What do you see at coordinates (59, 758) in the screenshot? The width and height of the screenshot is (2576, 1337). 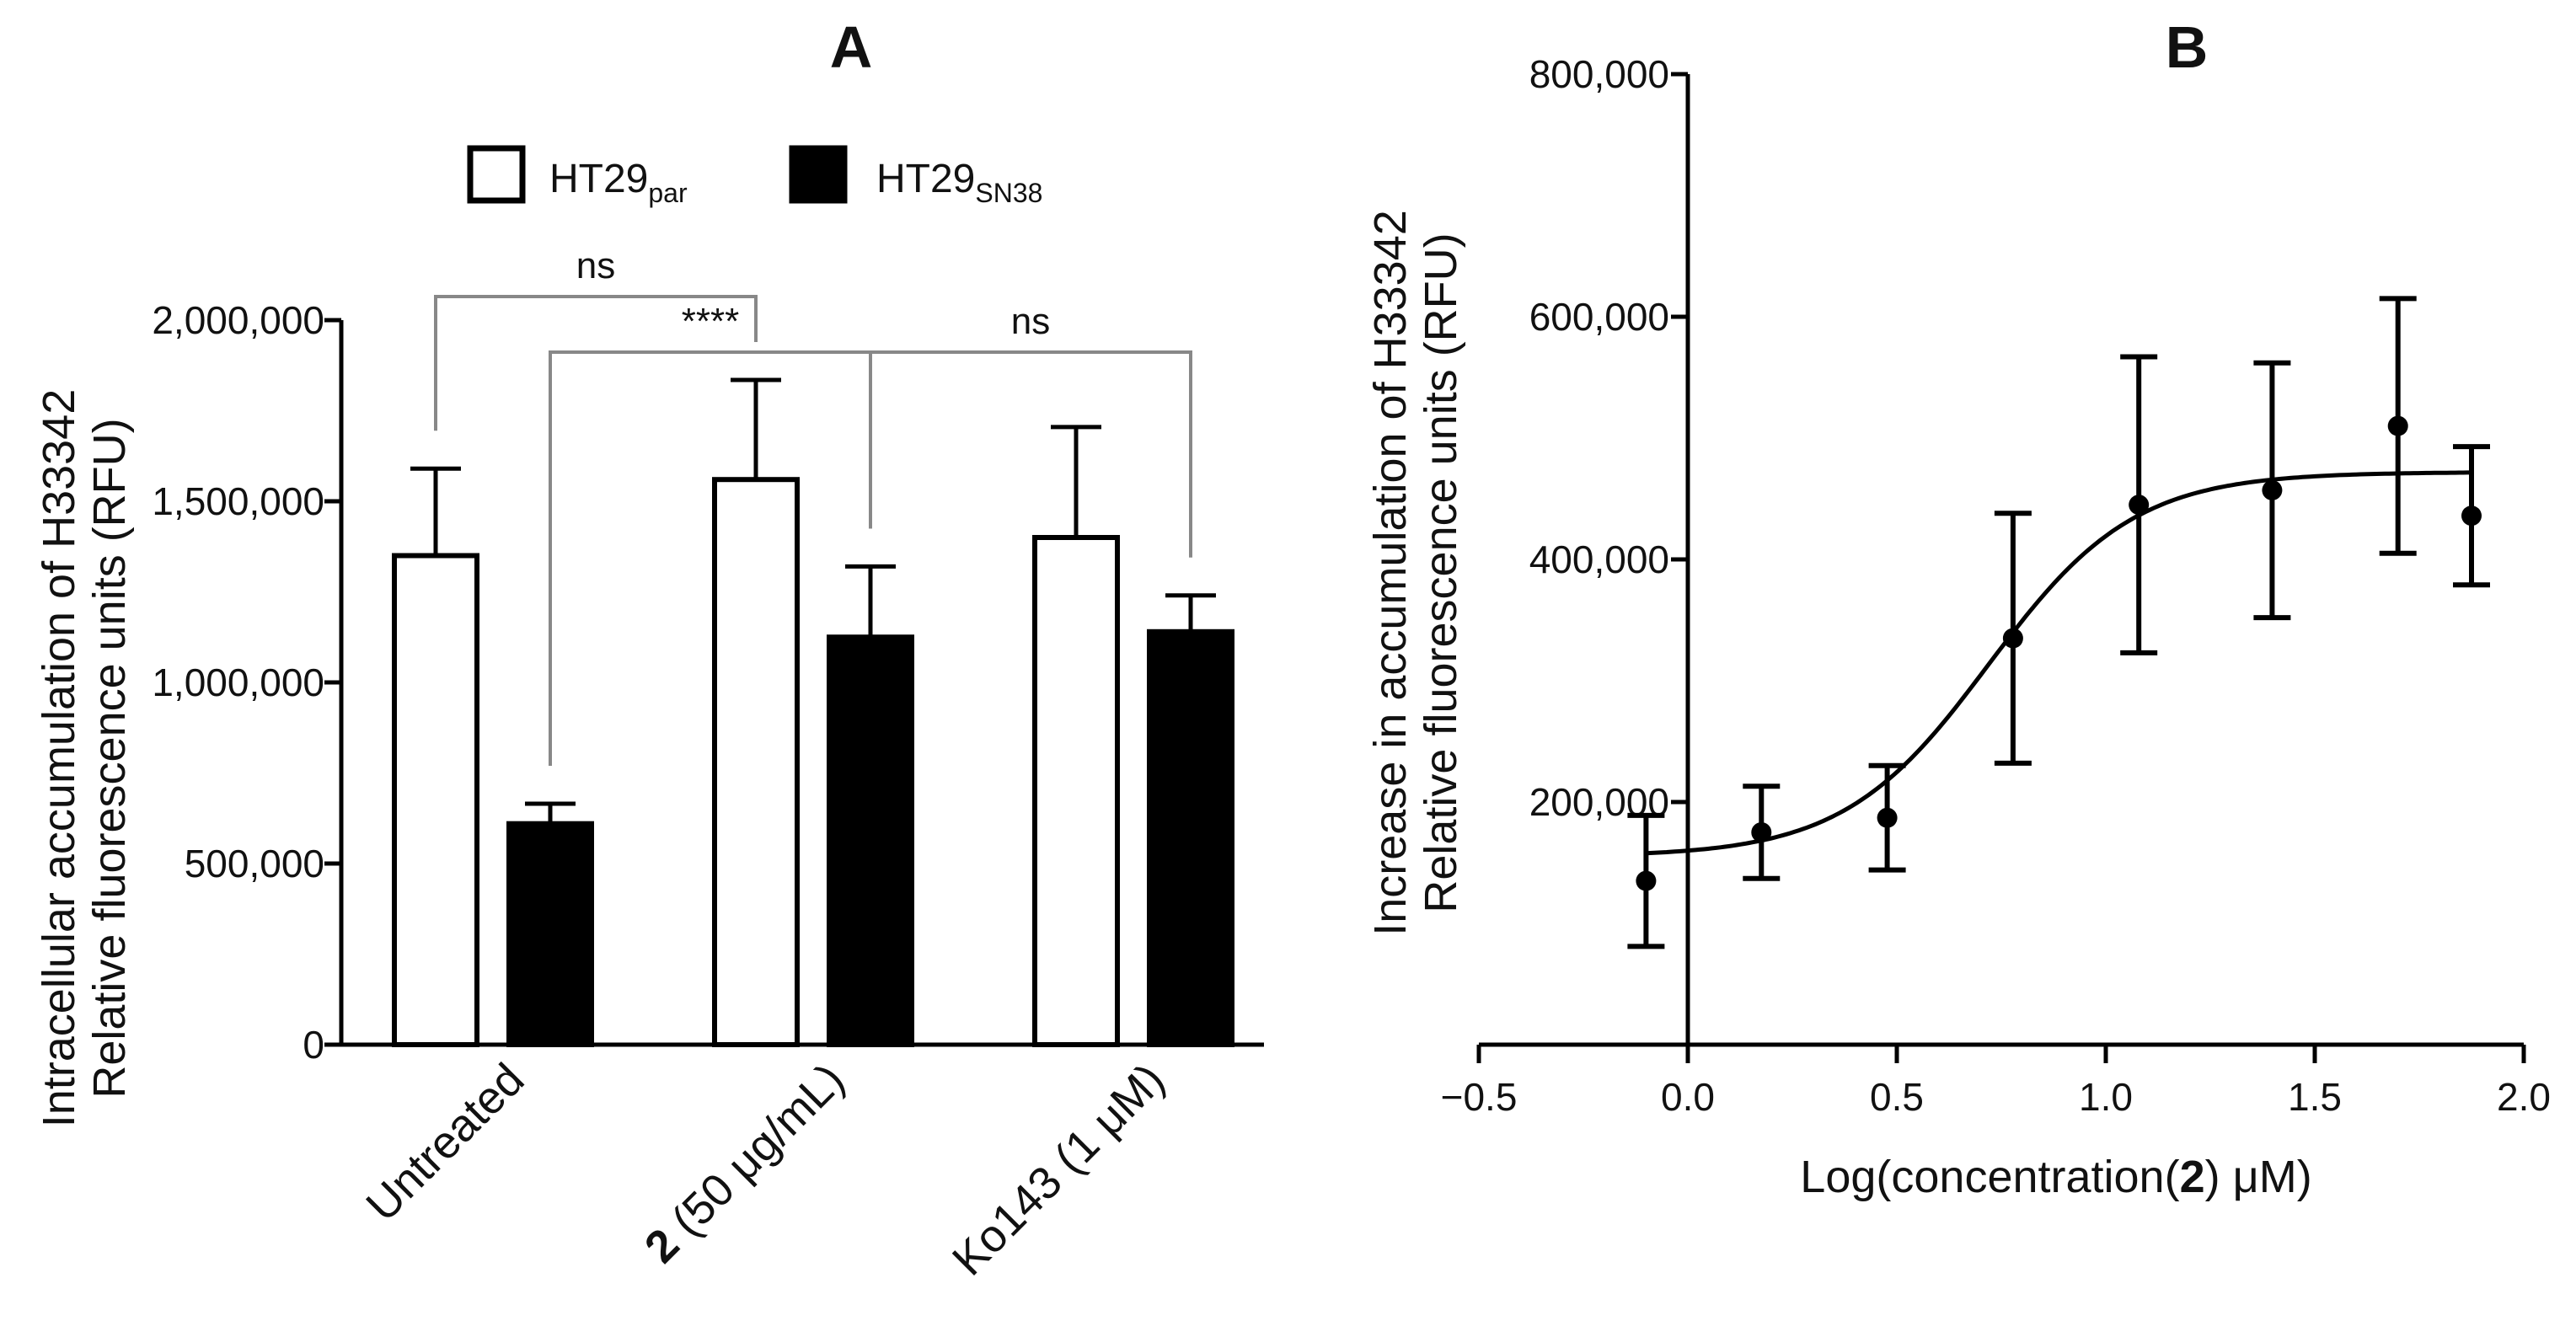 I see `panel-a-ylabel-line1: Intracellular accumulation of H33342` at bounding box center [59, 758].